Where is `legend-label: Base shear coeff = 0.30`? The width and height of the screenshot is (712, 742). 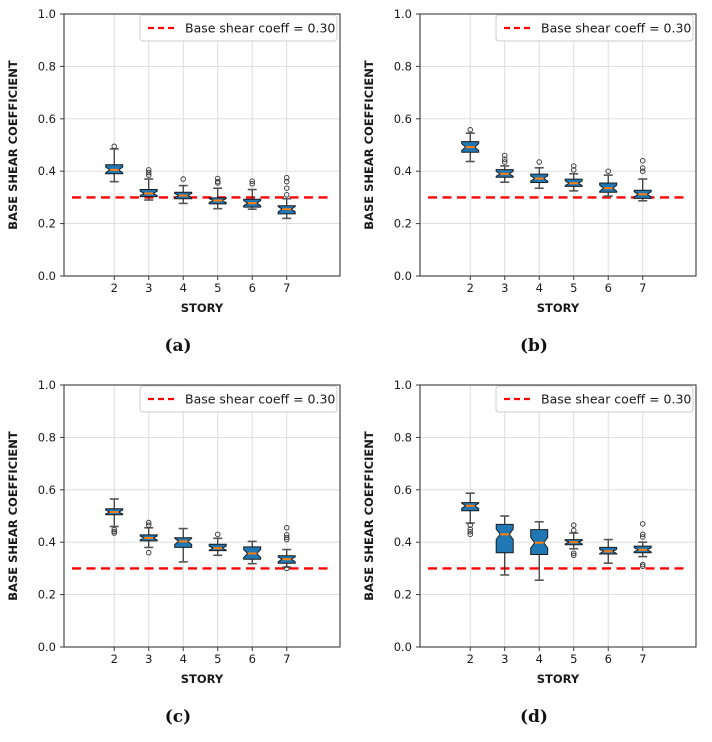 legend-label: Base shear coeff = 0.30 is located at coordinates (616, 399).